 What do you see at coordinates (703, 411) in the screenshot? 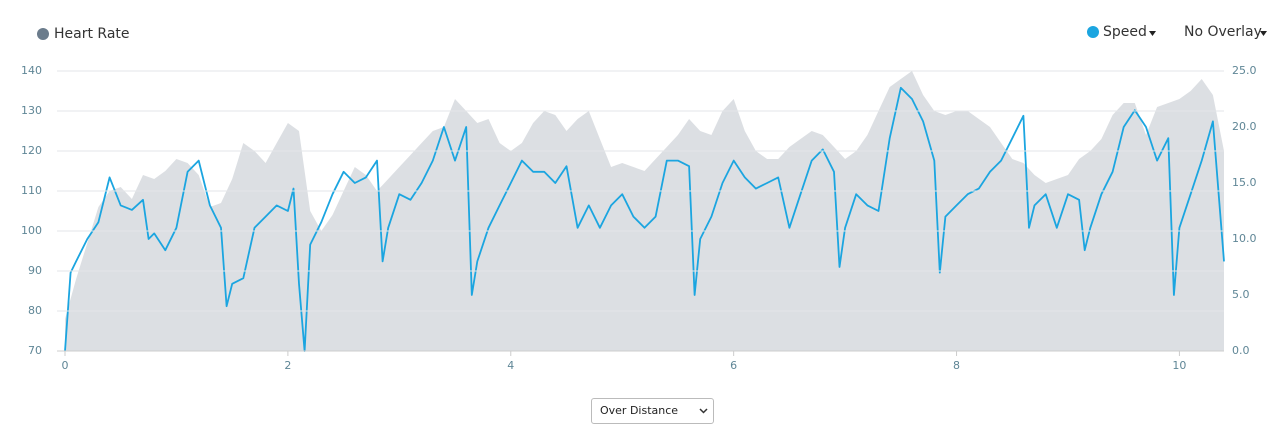
I see `chevron` at bounding box center [703, 411].